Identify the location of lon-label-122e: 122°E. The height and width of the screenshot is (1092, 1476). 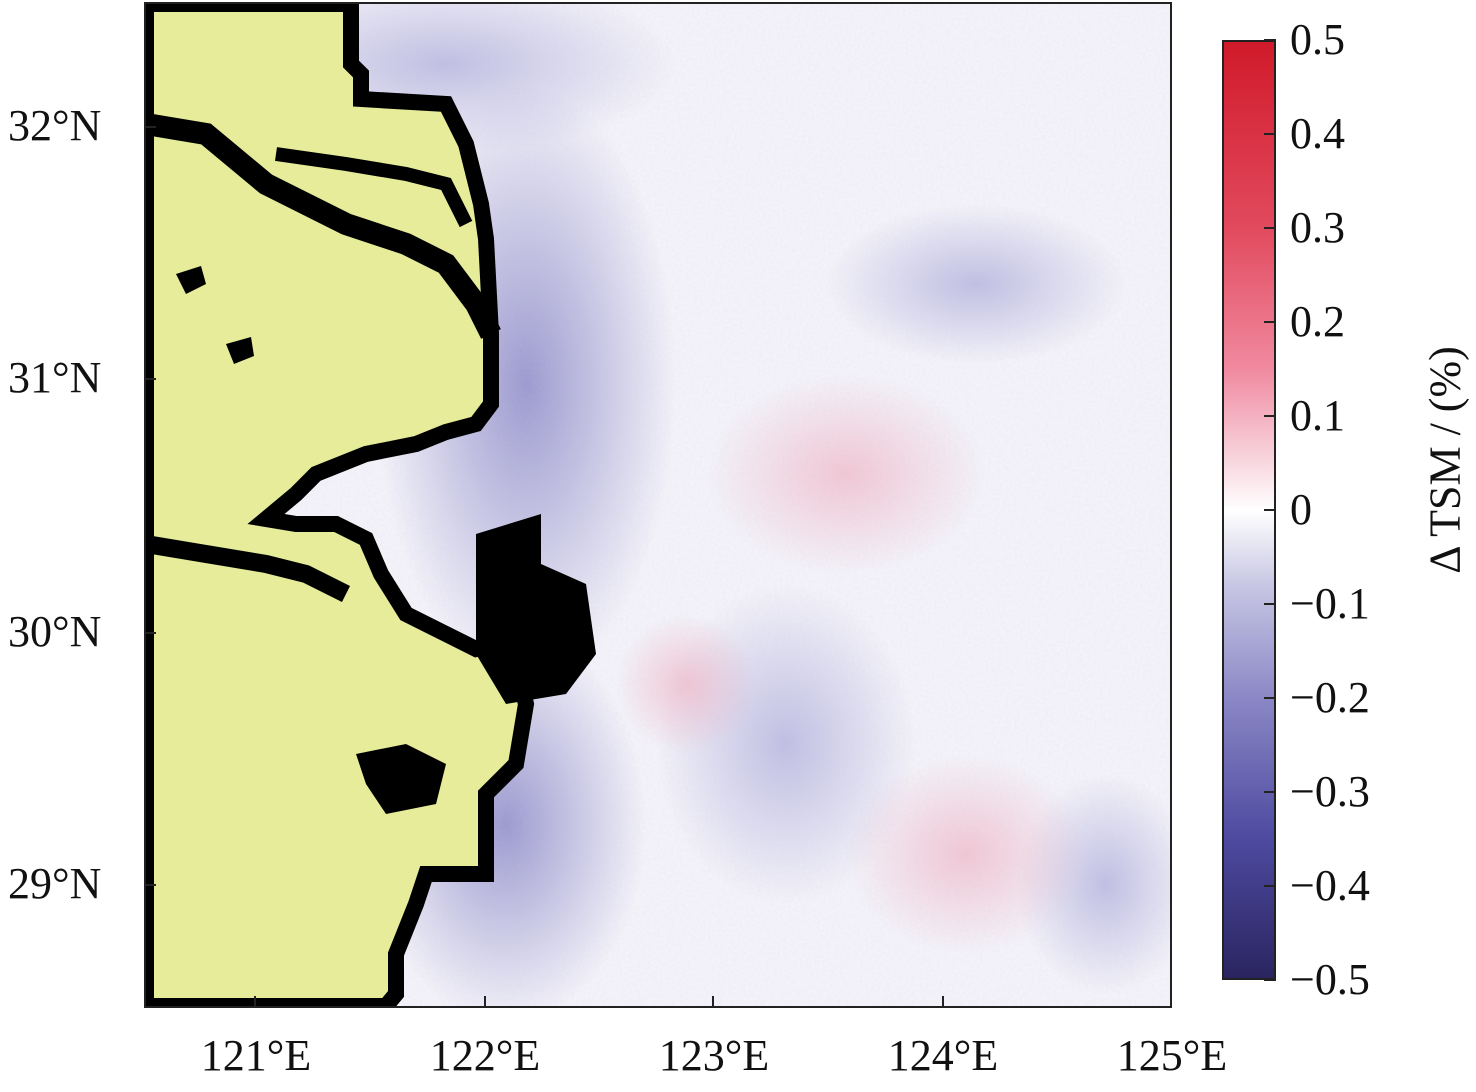
(485, 1055).